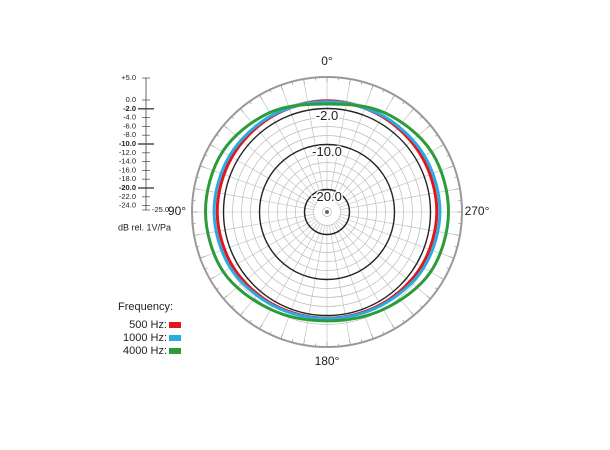 This screenshot has width=610, height=450. What do you see at coordinates (127, 178) in the screenshot?
I see `scale-label: -18.0` at bounding box center [127, 178].